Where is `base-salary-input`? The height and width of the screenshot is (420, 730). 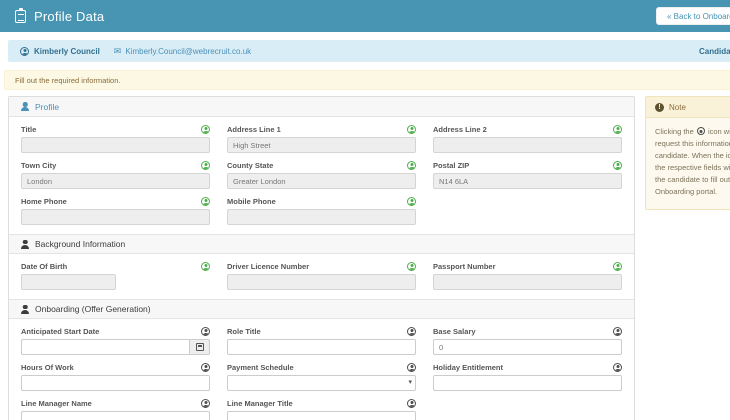 base-salary-input is located at coordinates (527, 347).